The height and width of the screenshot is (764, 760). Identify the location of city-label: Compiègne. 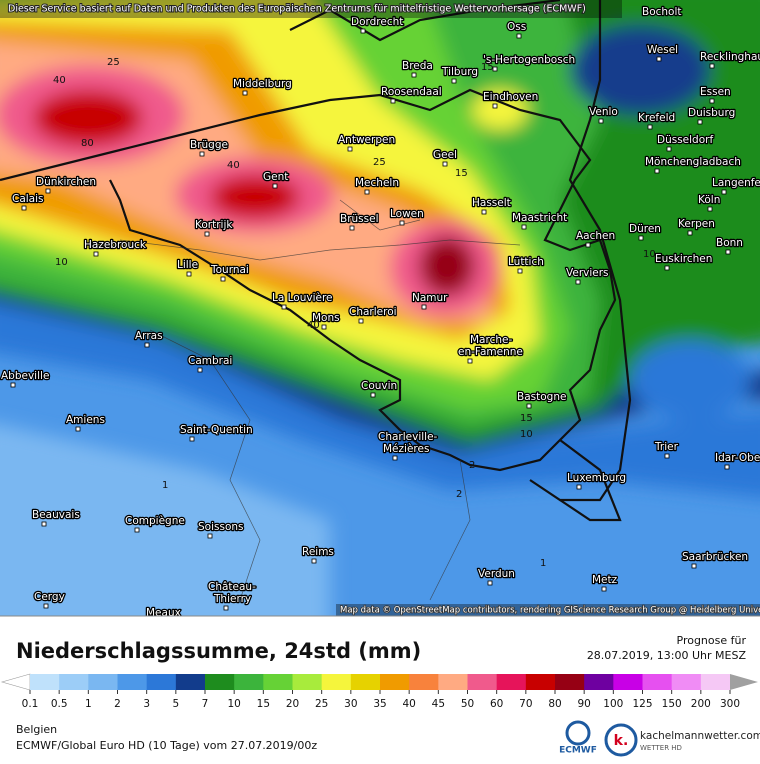
(155, 521).